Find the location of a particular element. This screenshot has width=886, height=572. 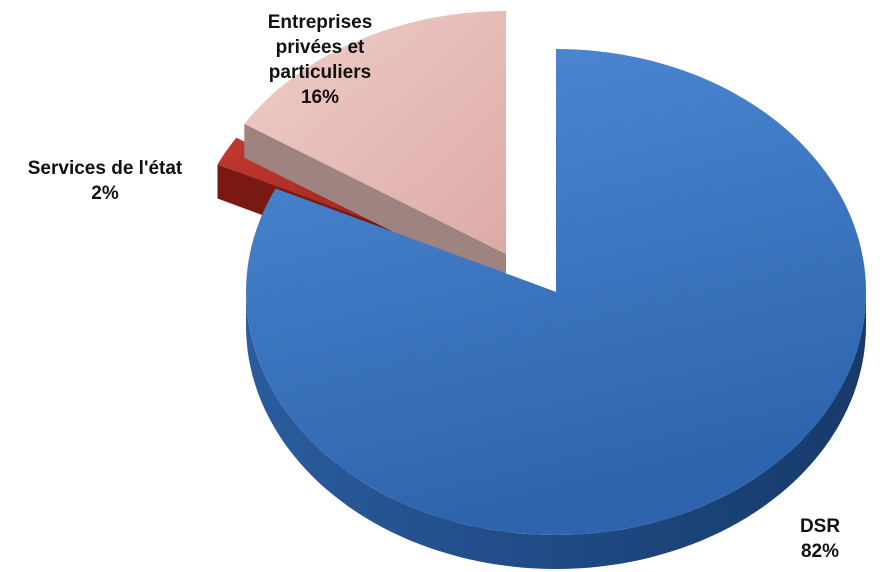

slice-value-state: 2% is located at coordinates (105, 193).